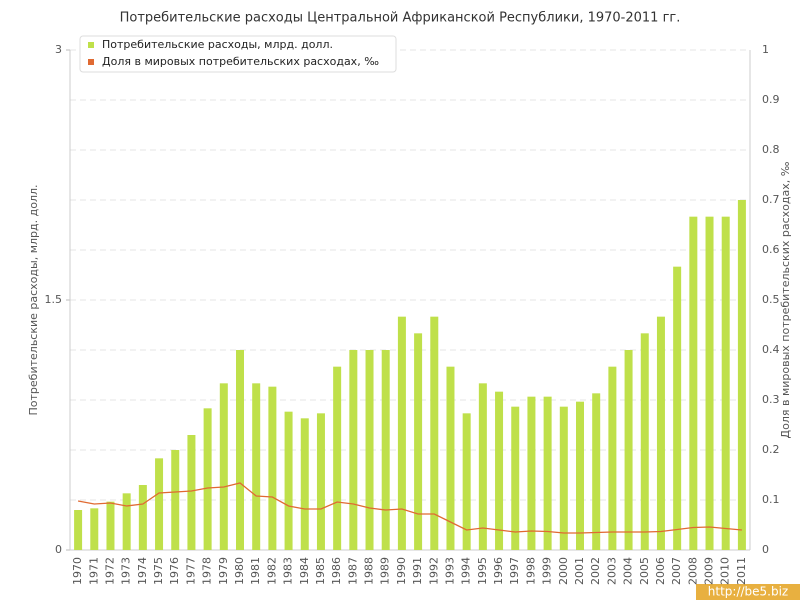 The width and height of the screenshot is (800, 600). Describe the element at coordinates (771, 199) in the screenshot. I see `y2-tick-label: 0.7` at that location.